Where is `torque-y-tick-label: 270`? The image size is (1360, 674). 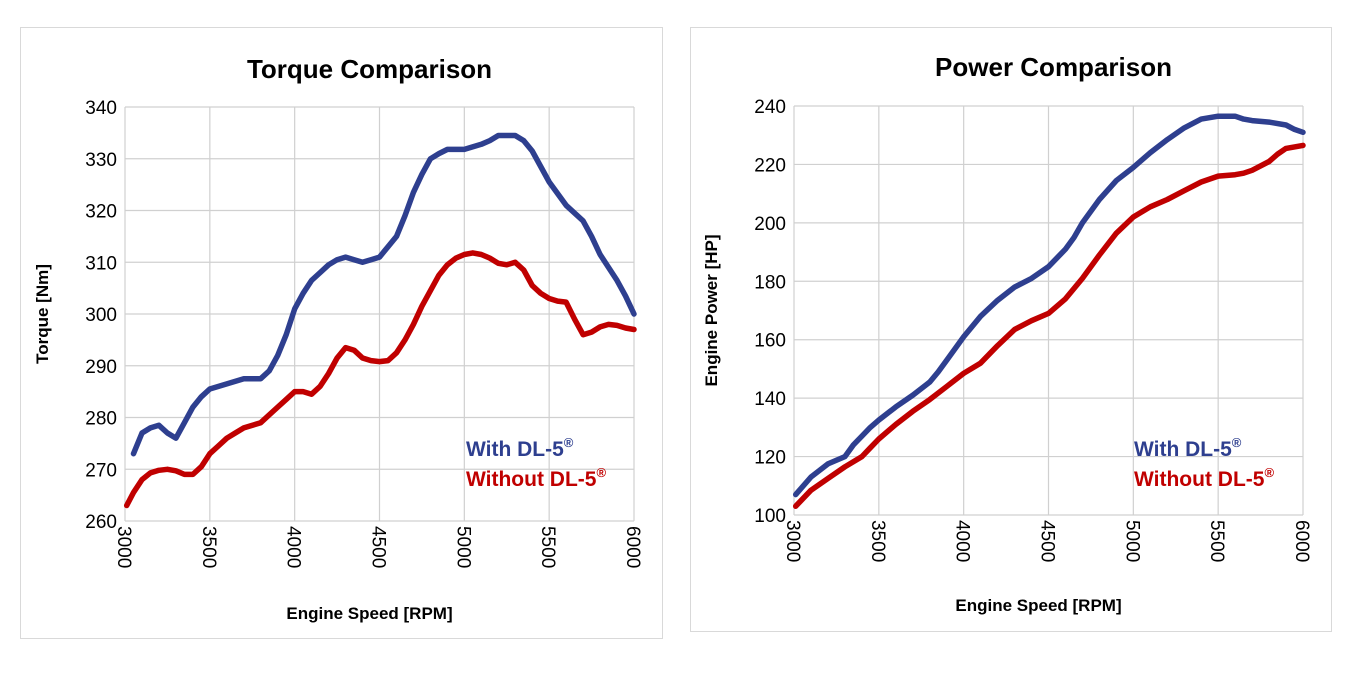 torque-y-tick-label: 270 is located at coordinates (101, 470).